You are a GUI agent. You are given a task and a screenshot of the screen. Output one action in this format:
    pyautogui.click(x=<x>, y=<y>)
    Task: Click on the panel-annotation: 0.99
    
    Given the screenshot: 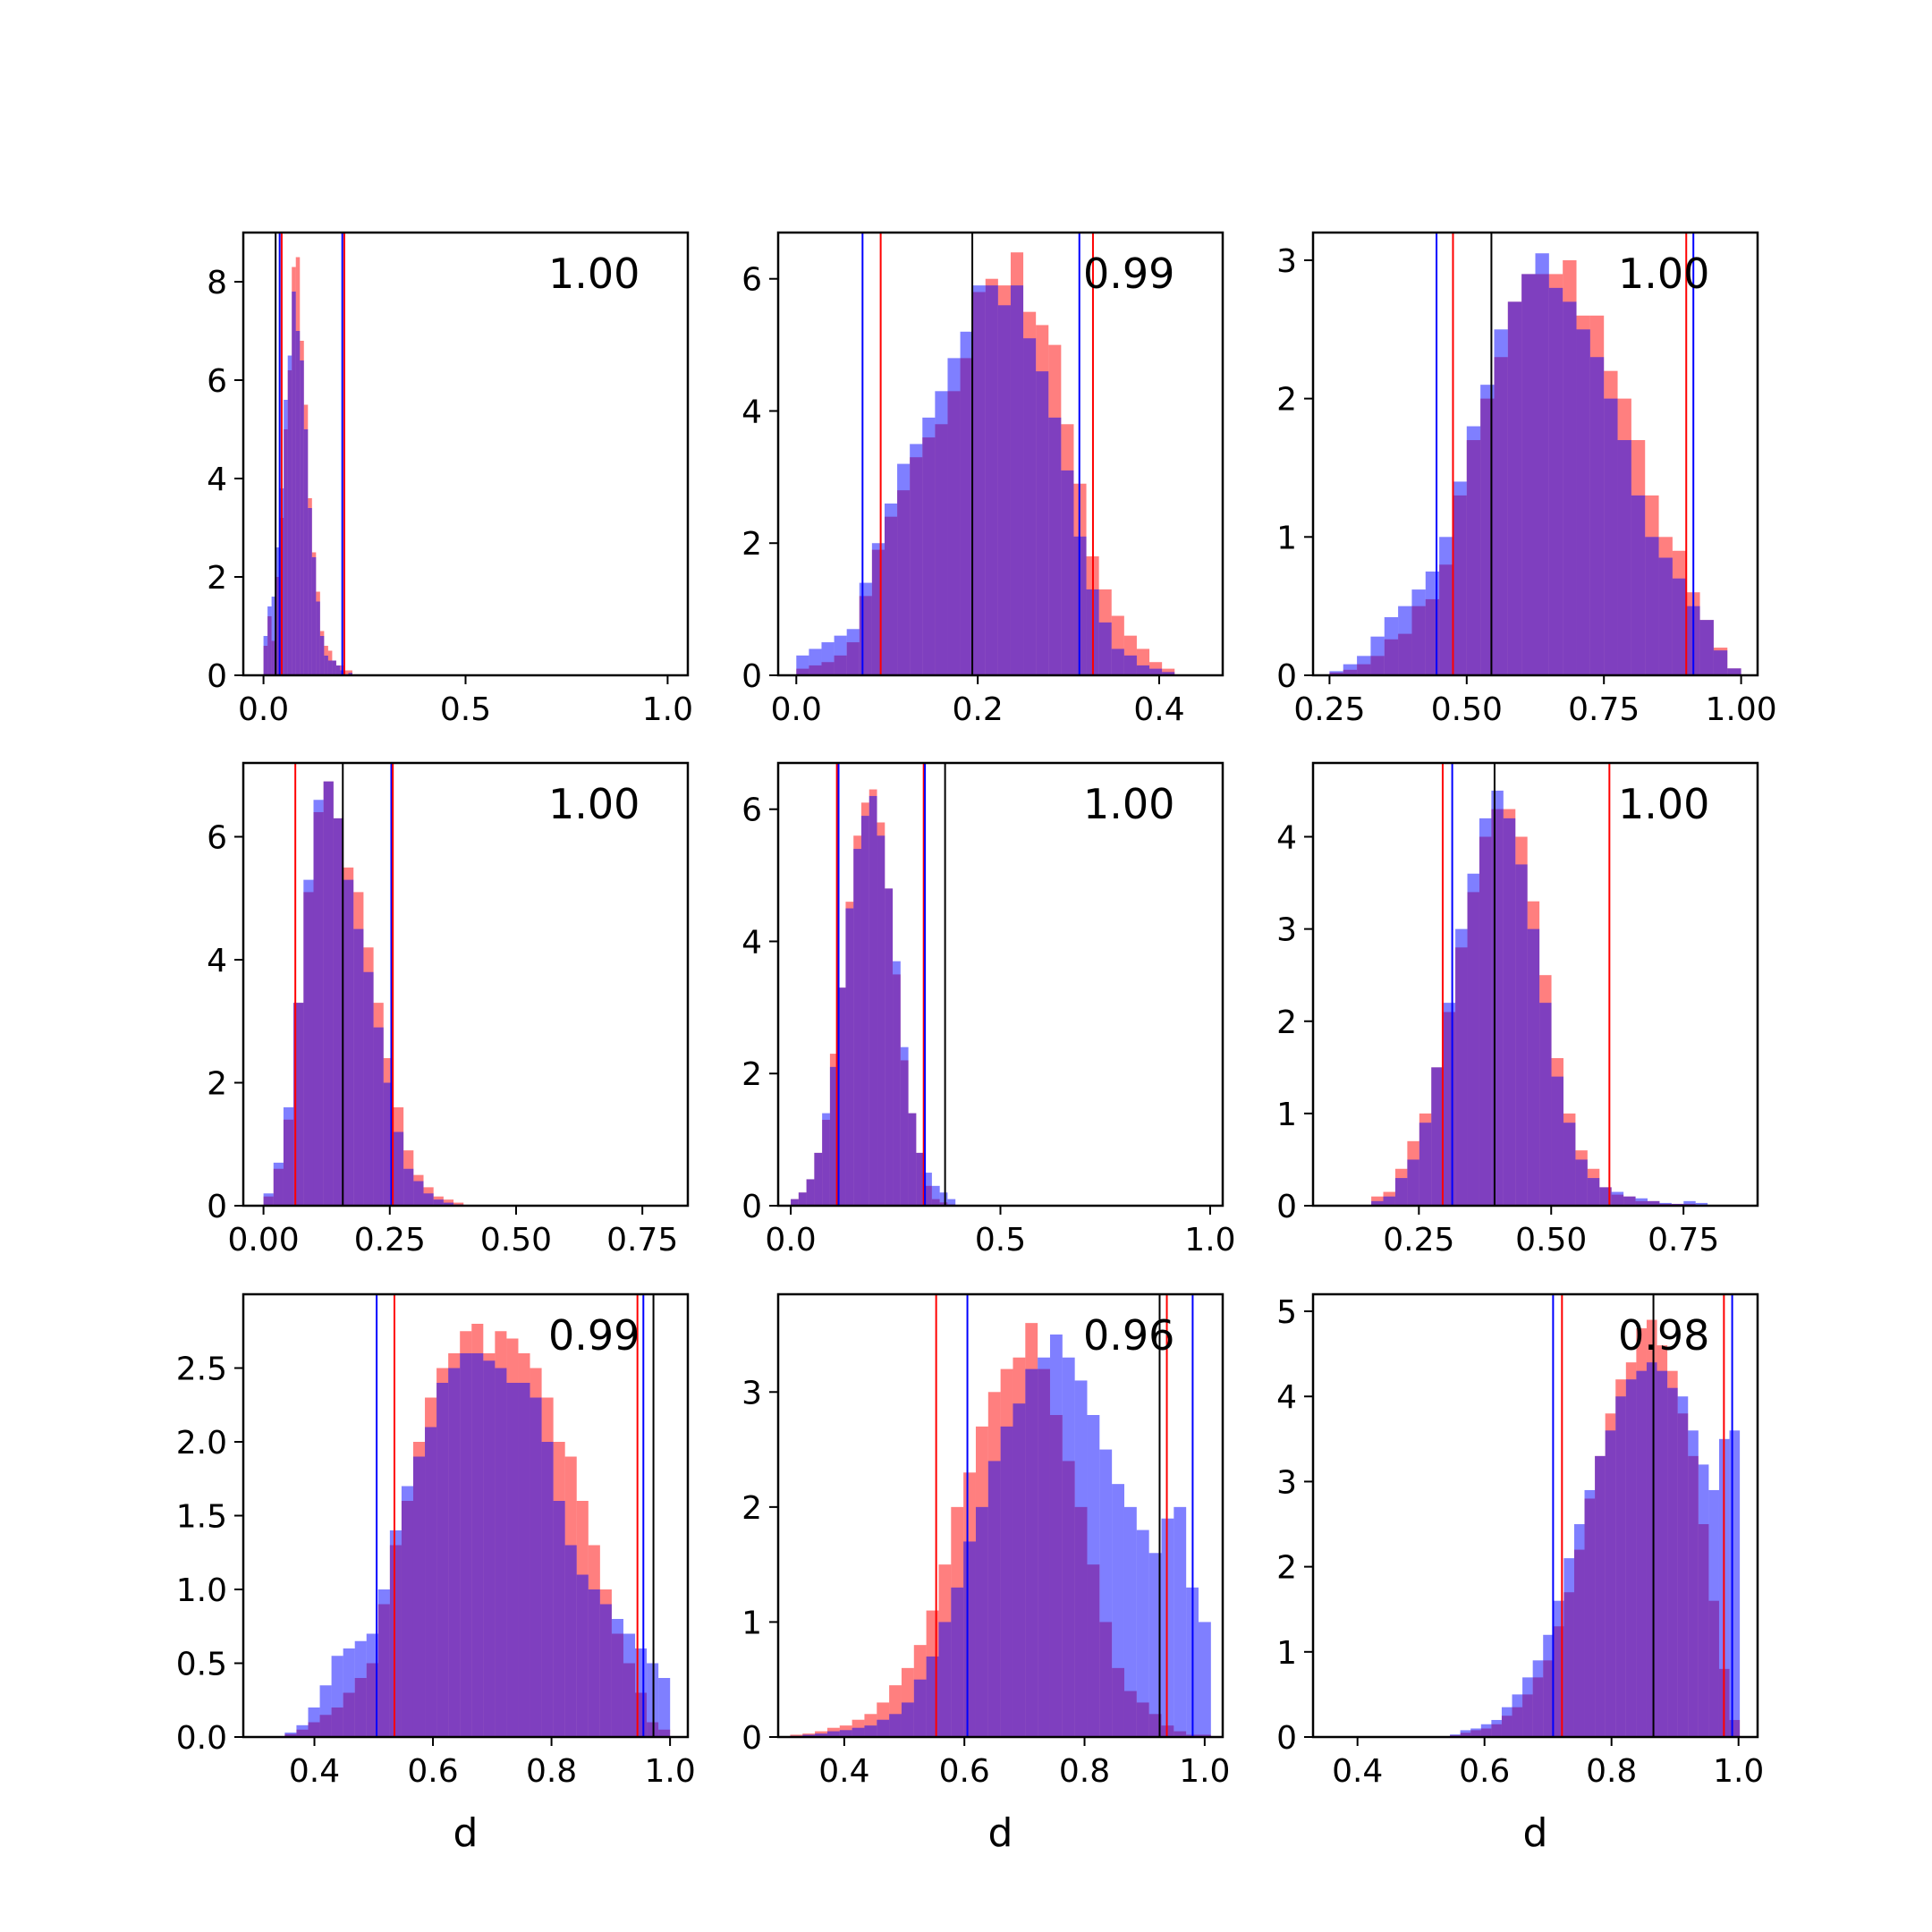 What is the action you would take?
    pyautogui.click(x=594, y=1335)
    